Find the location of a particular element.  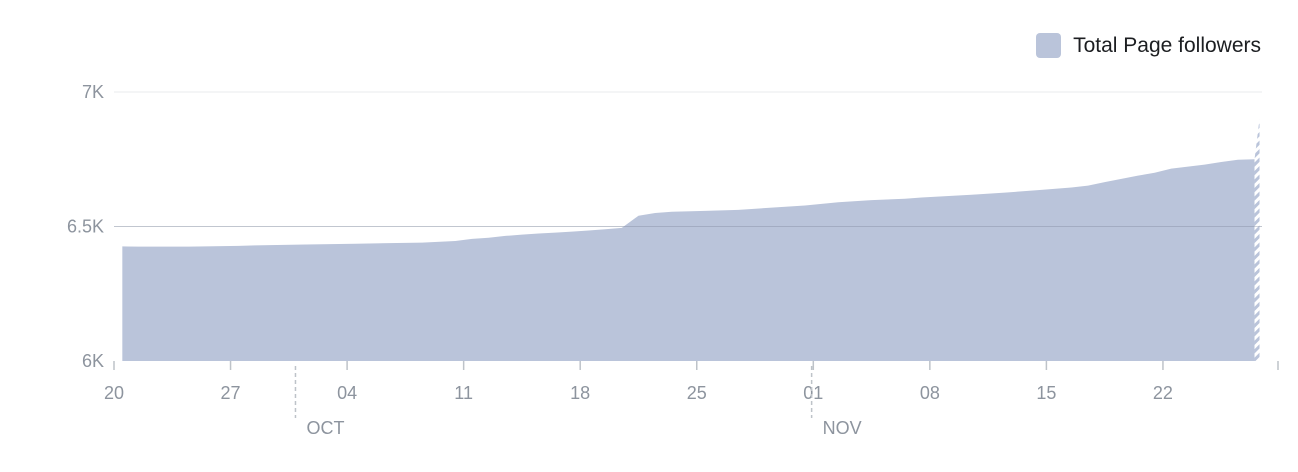

x-tick-label: 08 is located at coordinates (930, 393).